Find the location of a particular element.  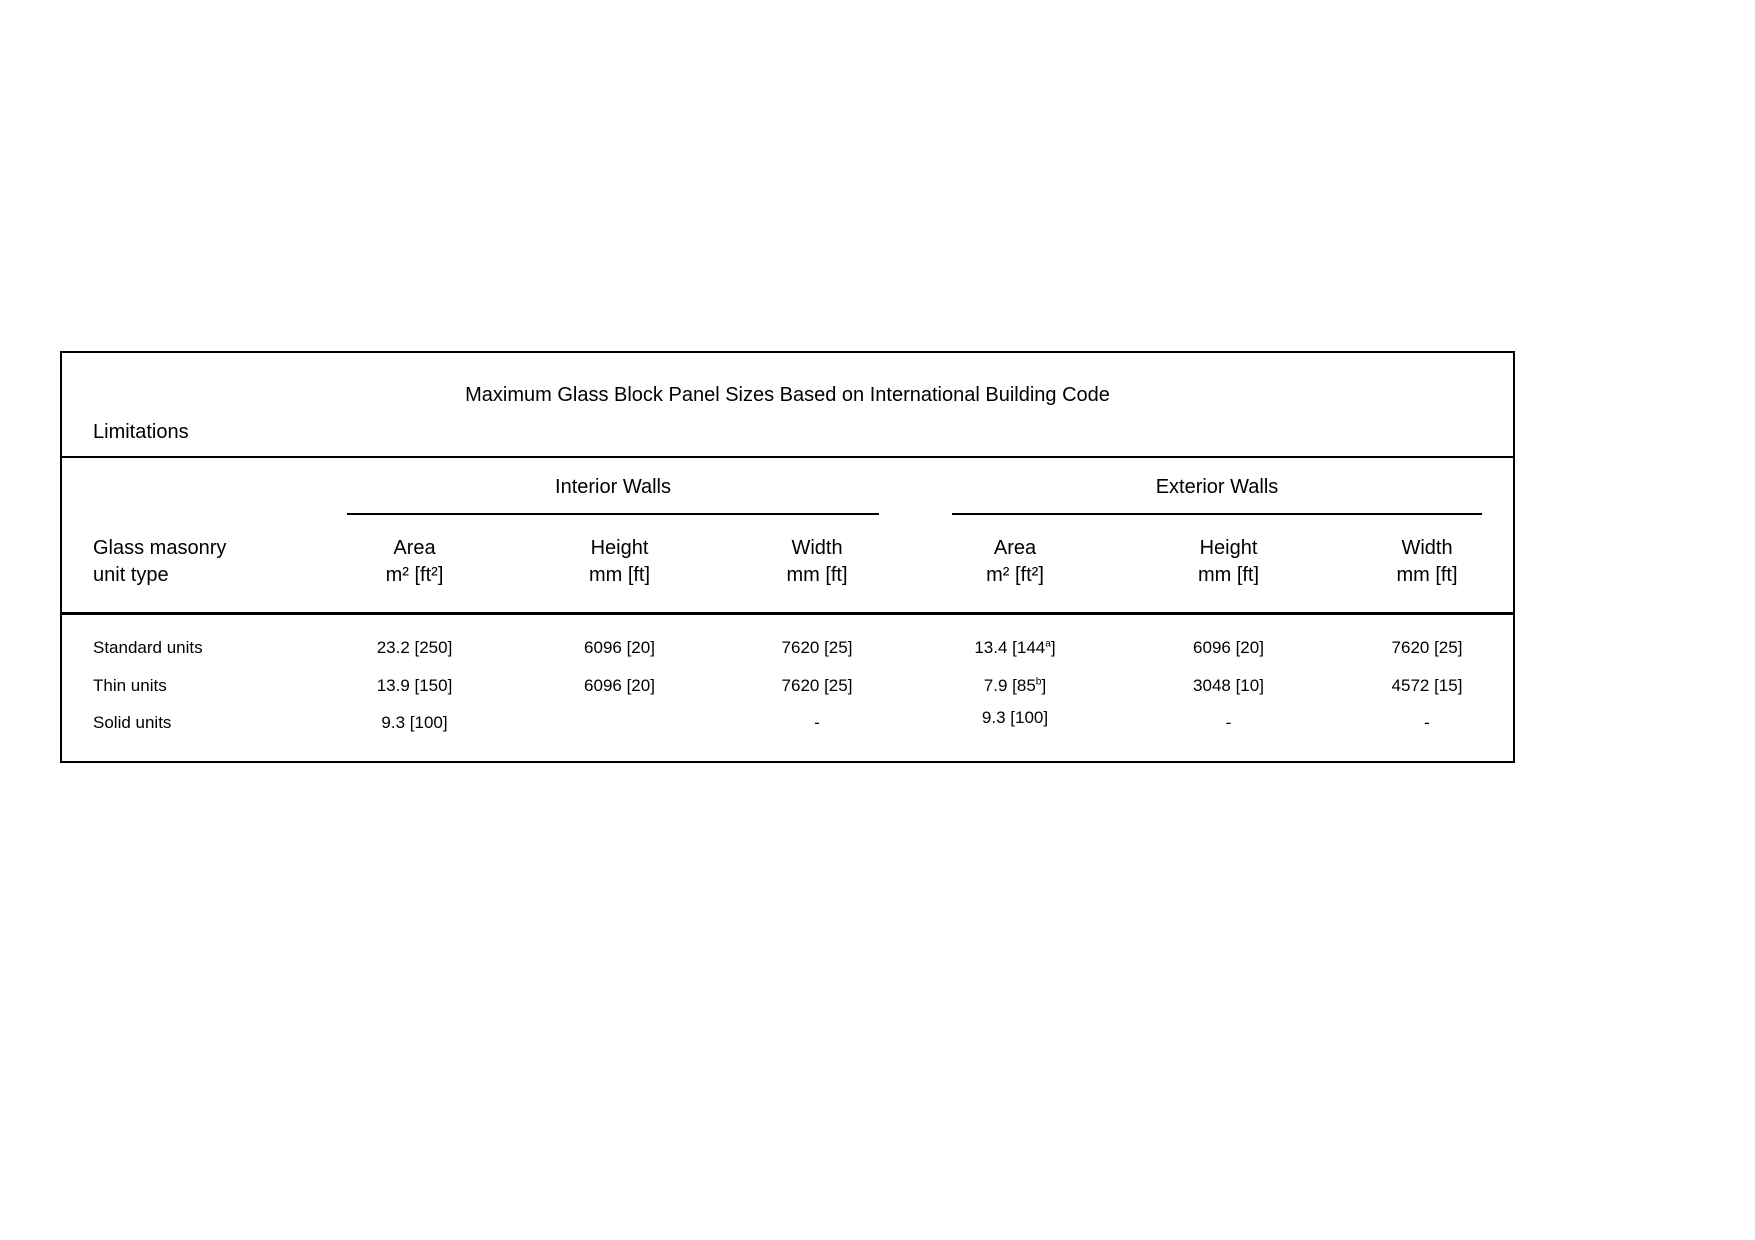

column-spacer is located at coordinates (916, 573).